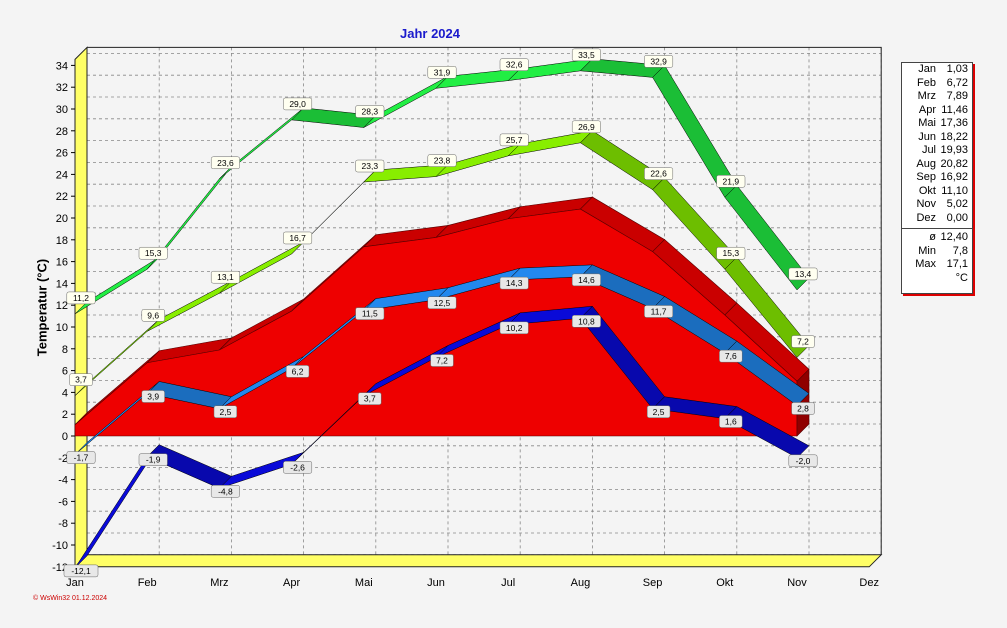  What do you see at coordinates (225, 163) in the screenshot?
I see `data-label: 23,6` at bounding box center [225, 163].